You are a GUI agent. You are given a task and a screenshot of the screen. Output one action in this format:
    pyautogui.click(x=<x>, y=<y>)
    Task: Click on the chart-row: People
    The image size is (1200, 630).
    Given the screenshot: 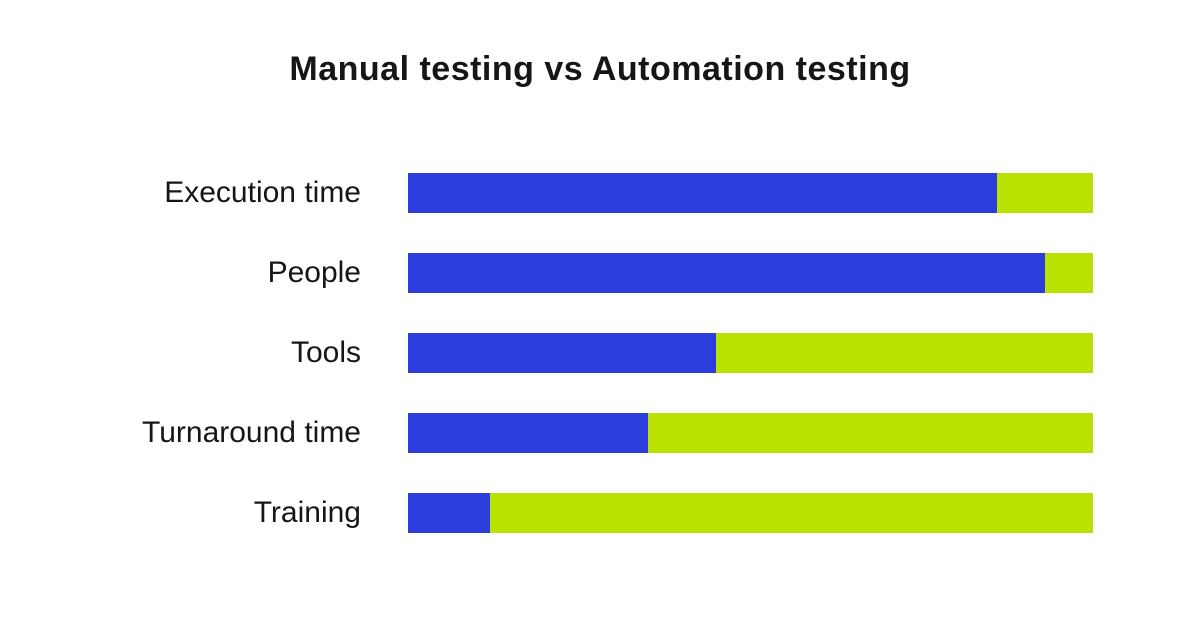 What is the action you would take?
    pyautogui.click(x=600, y=273)
    